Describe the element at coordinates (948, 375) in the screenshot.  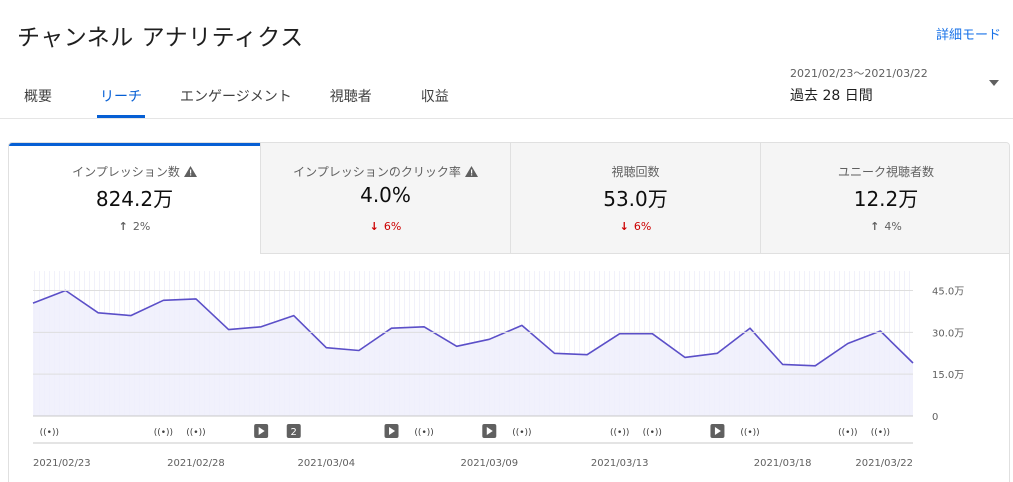
I see `y-tick-label: 15.0万` at that location.